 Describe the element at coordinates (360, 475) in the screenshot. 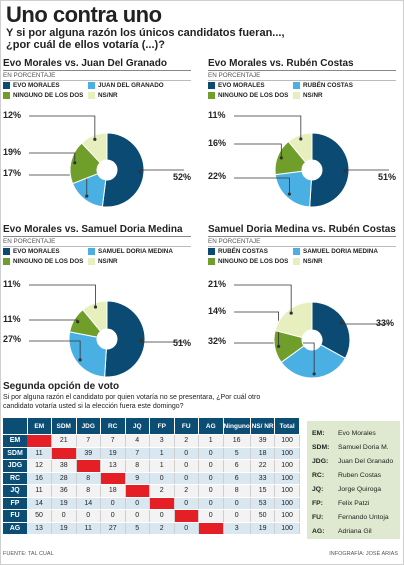

I see `key-name: Ruben Costas` at that location.